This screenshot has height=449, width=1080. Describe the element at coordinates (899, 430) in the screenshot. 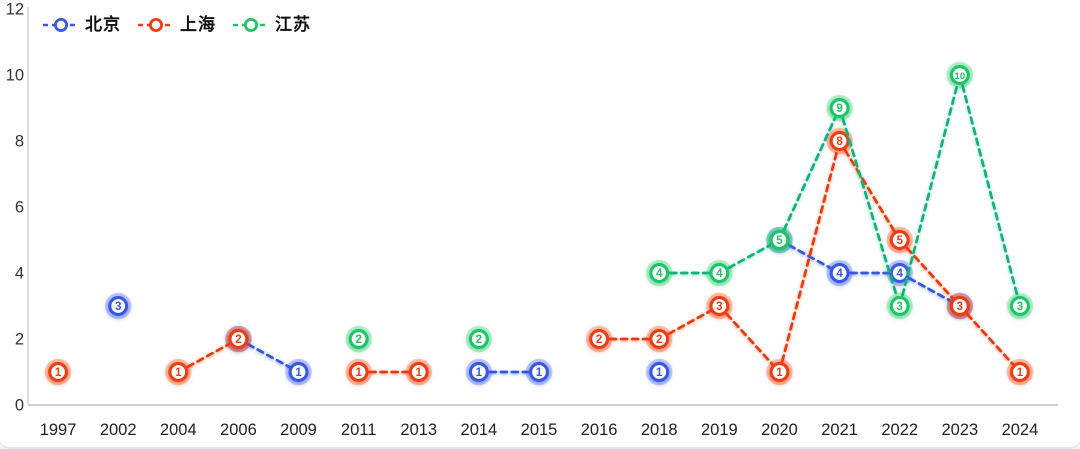

I see `x-tick-label: 2022` at that location.